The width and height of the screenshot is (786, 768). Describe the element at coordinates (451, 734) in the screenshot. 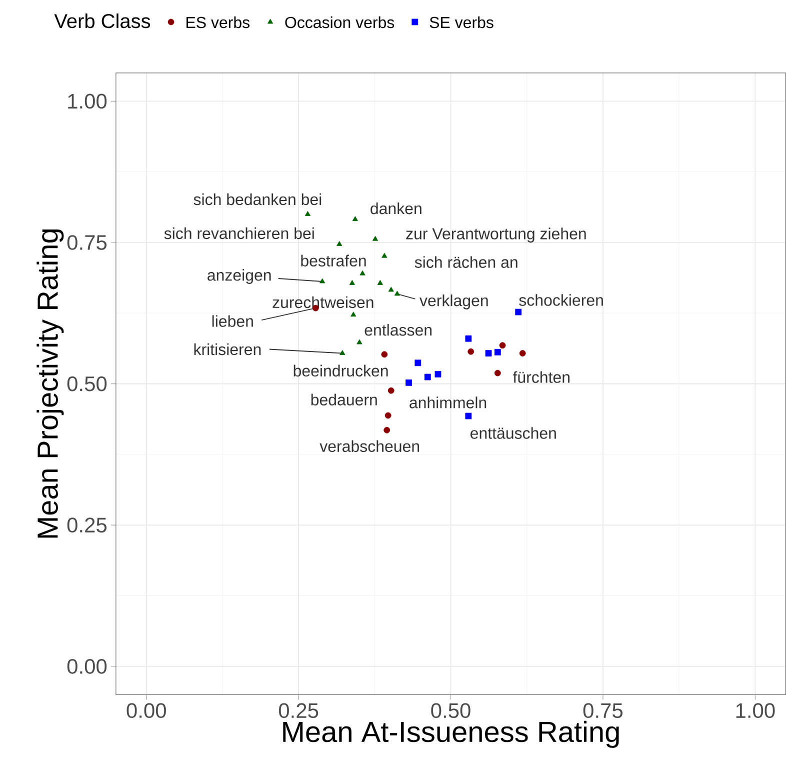

I see `x-axis-title: Mean At-Issueness Rating` at that location.